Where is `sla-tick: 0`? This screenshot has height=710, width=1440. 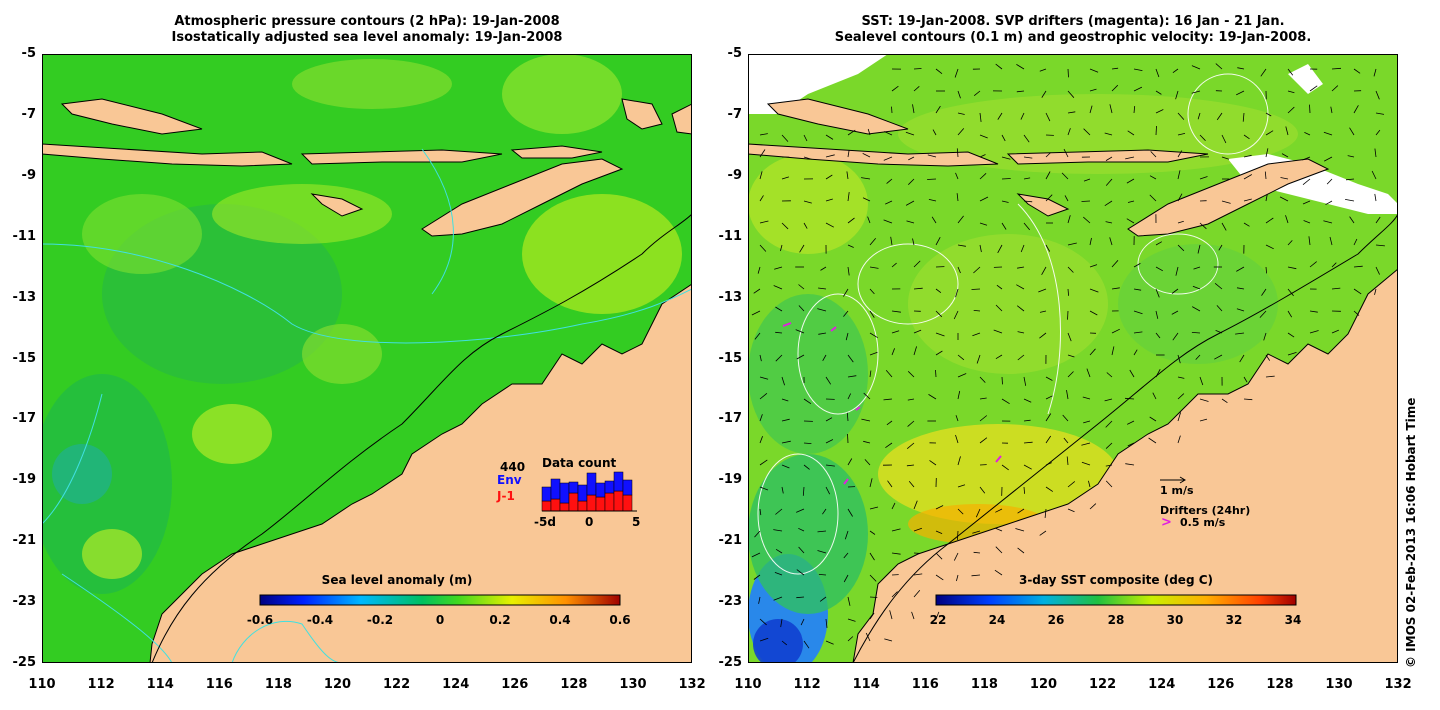
sla-tick: 0 is located at coordinates (440, 620).